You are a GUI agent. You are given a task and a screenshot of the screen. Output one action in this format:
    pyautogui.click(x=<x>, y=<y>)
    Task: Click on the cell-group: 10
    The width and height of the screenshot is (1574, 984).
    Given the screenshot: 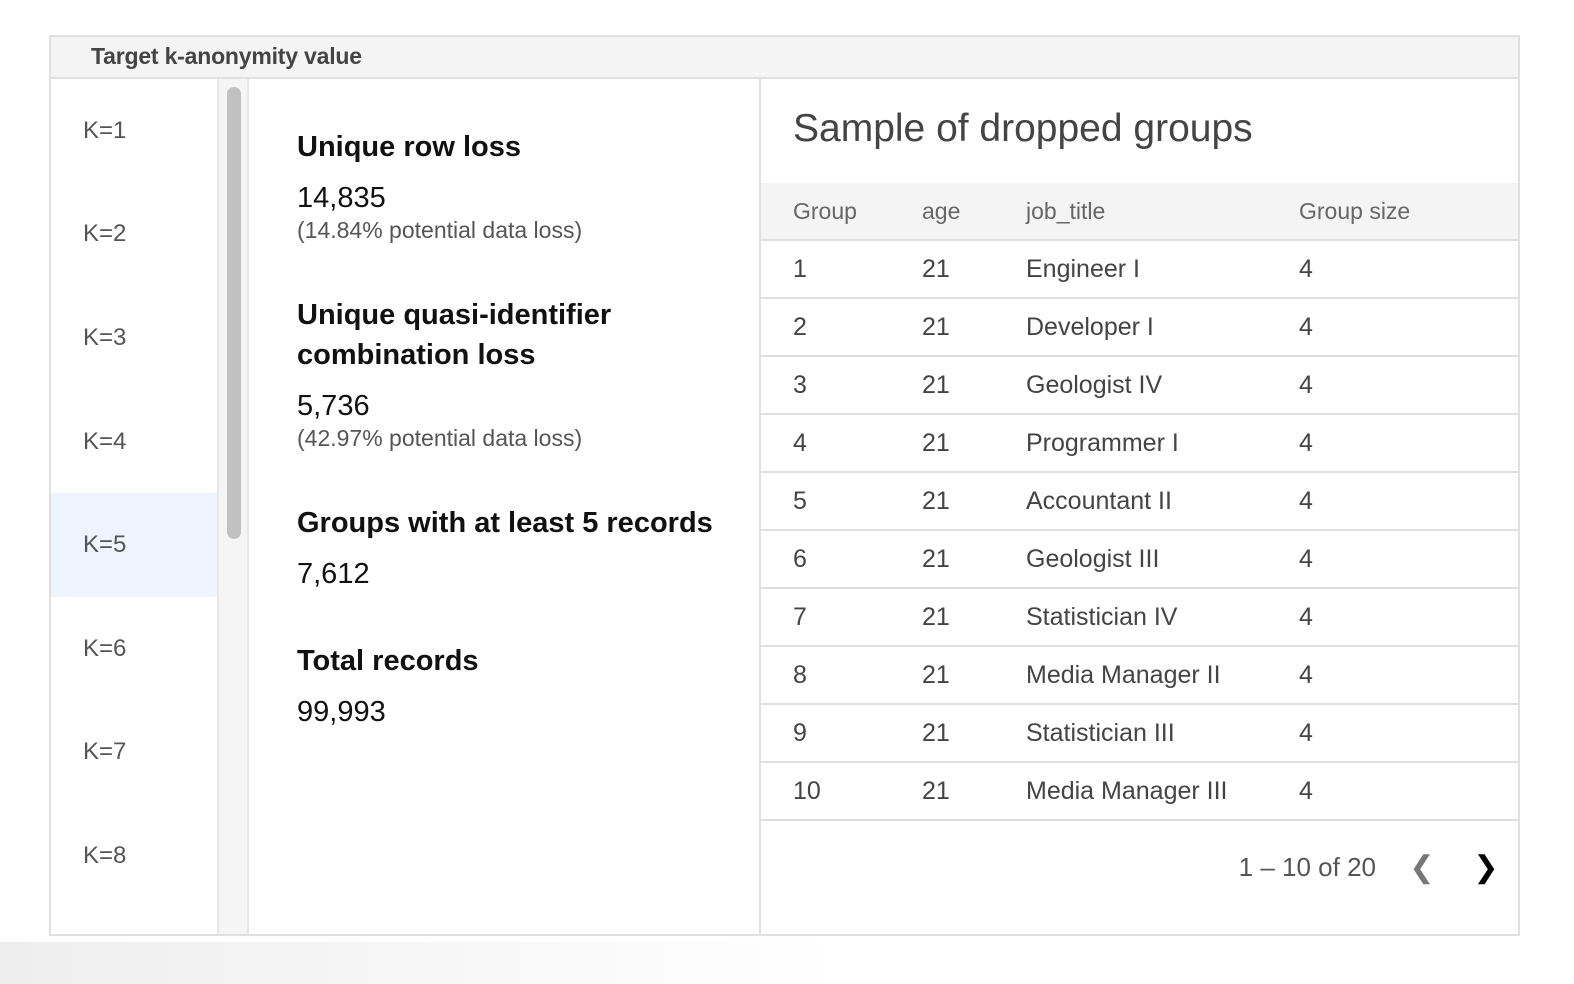 What is the action you would take?
    pyautogui.click(x=841, y=791)
    